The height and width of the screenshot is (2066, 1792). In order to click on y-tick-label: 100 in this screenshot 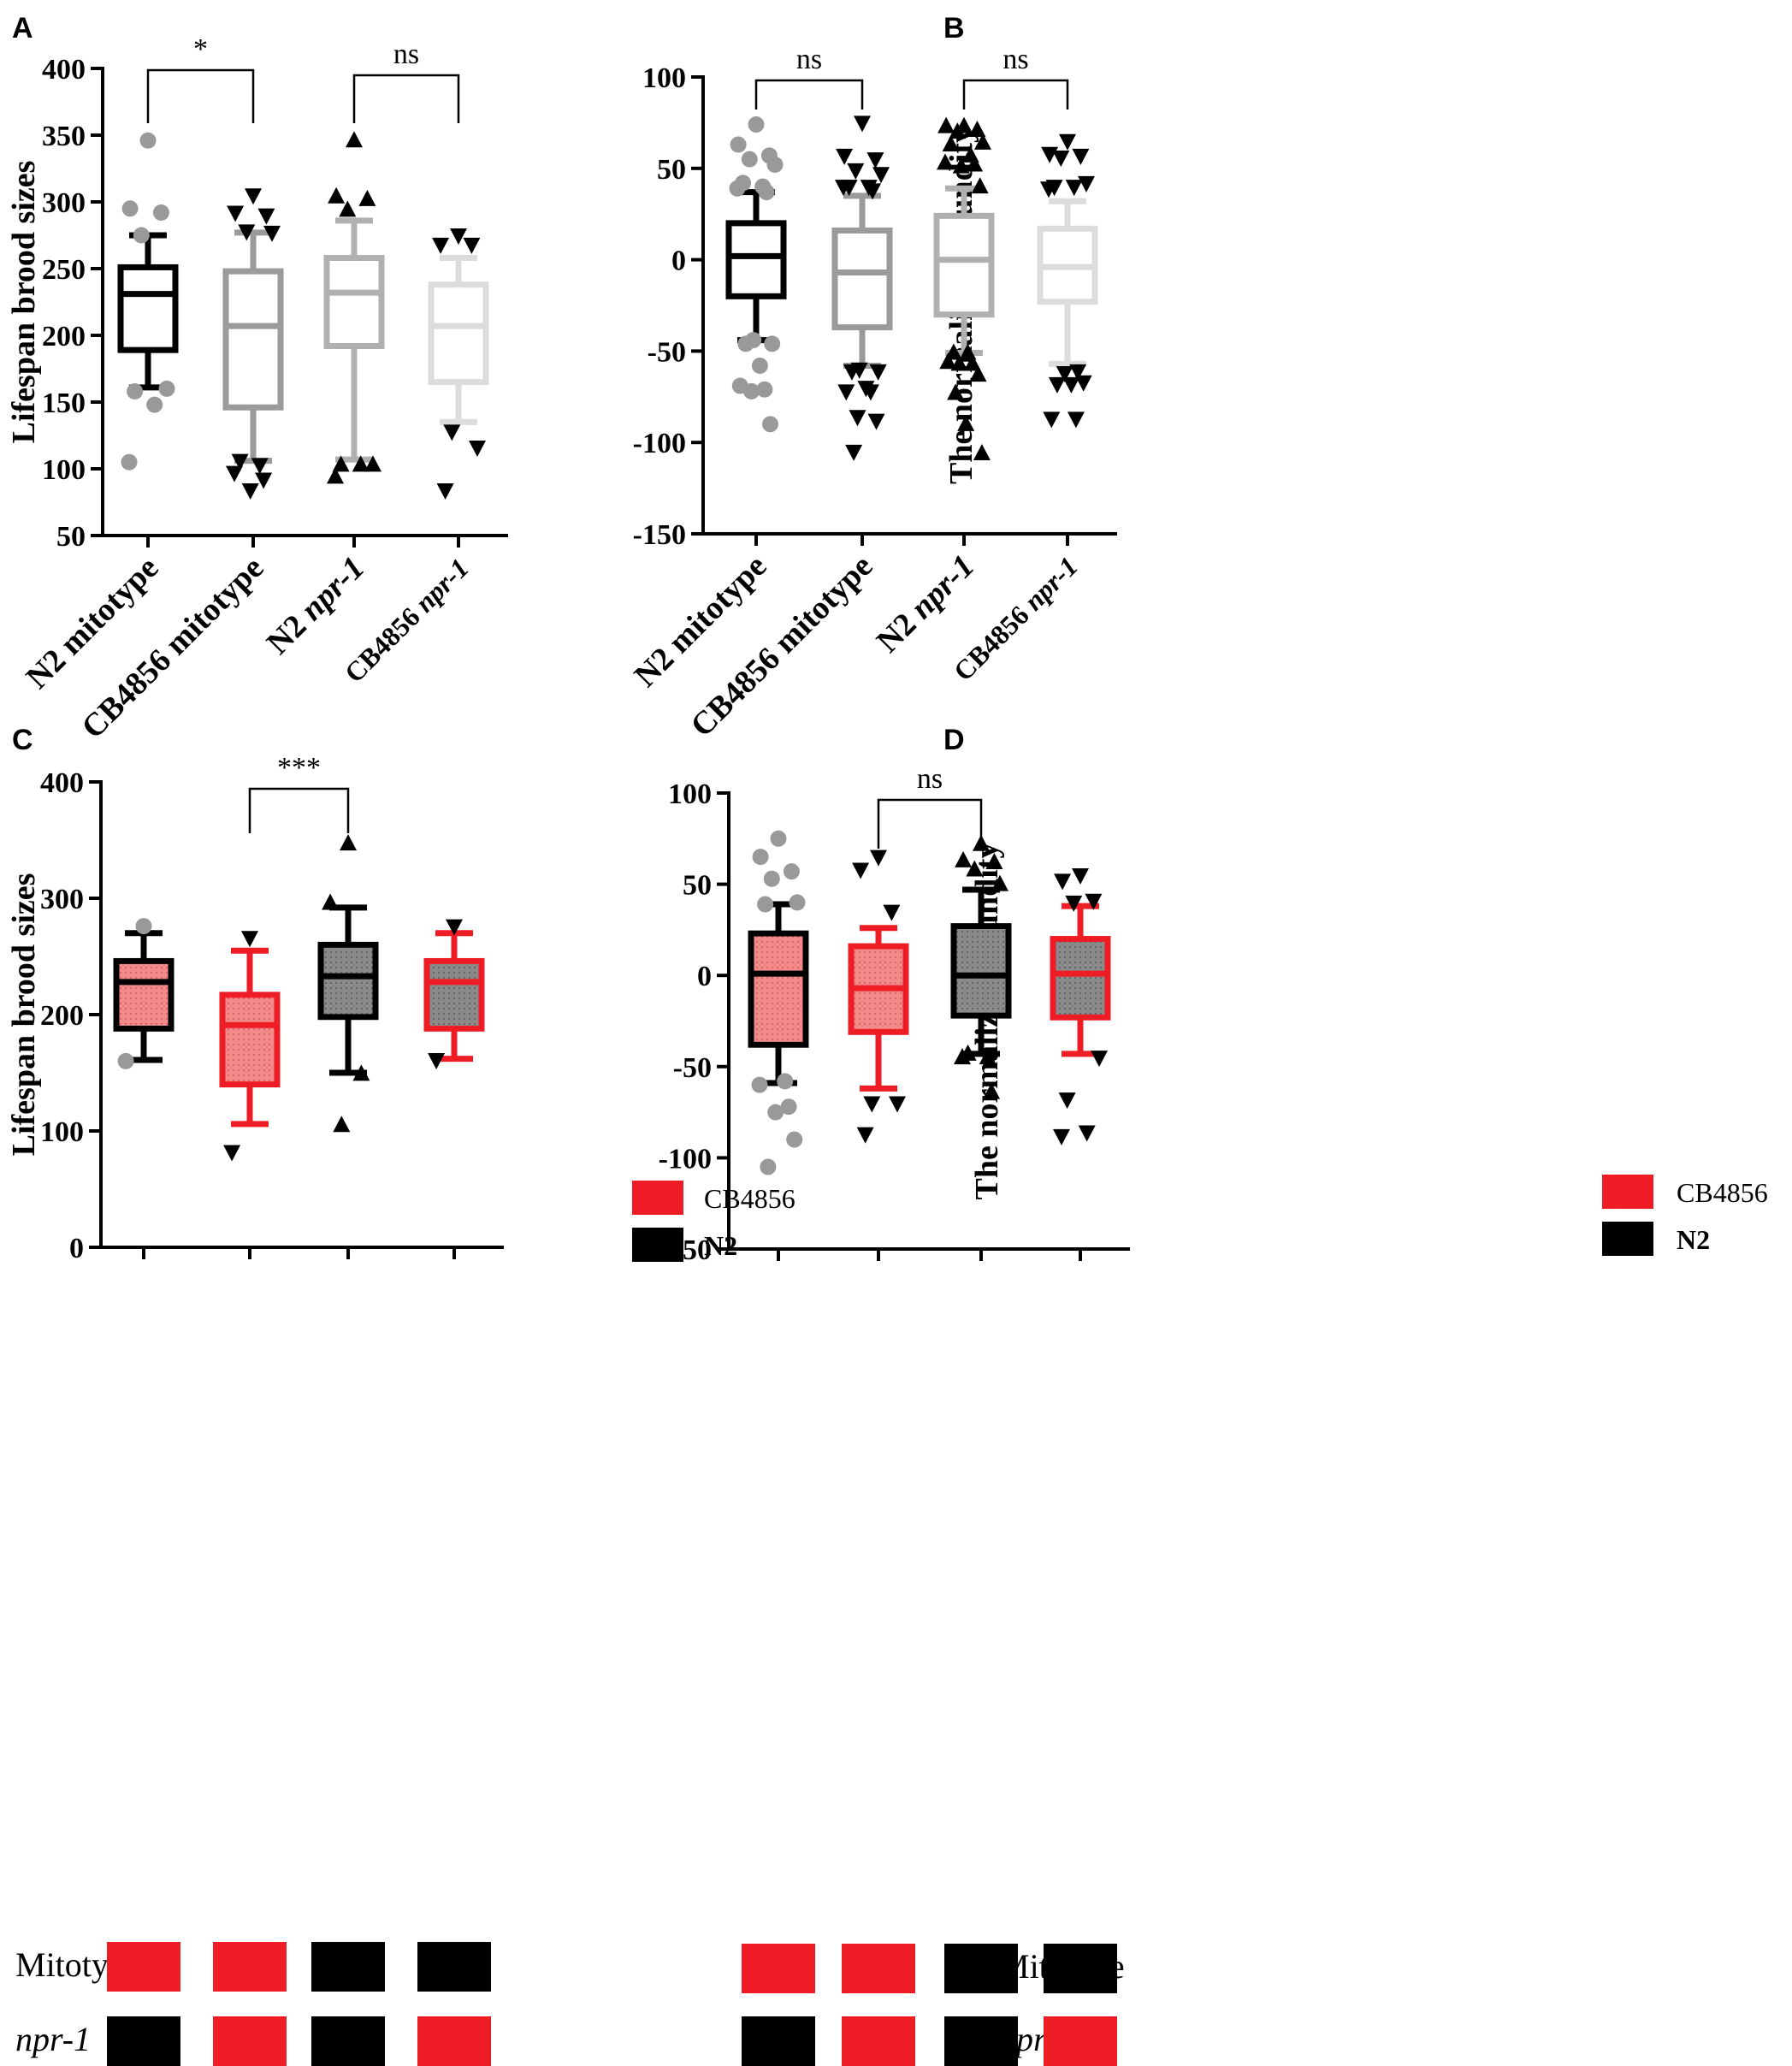, I will do `click(64, 470)`.